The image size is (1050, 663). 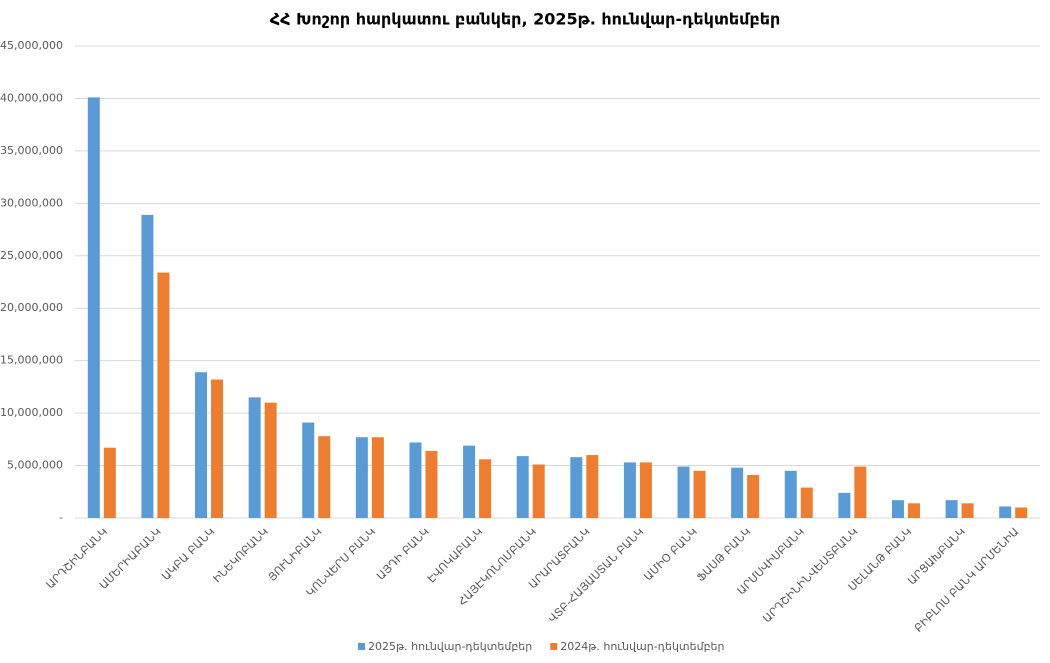 I want to click on y-tick-label: 45,000,000, so click(x=31, y=45).